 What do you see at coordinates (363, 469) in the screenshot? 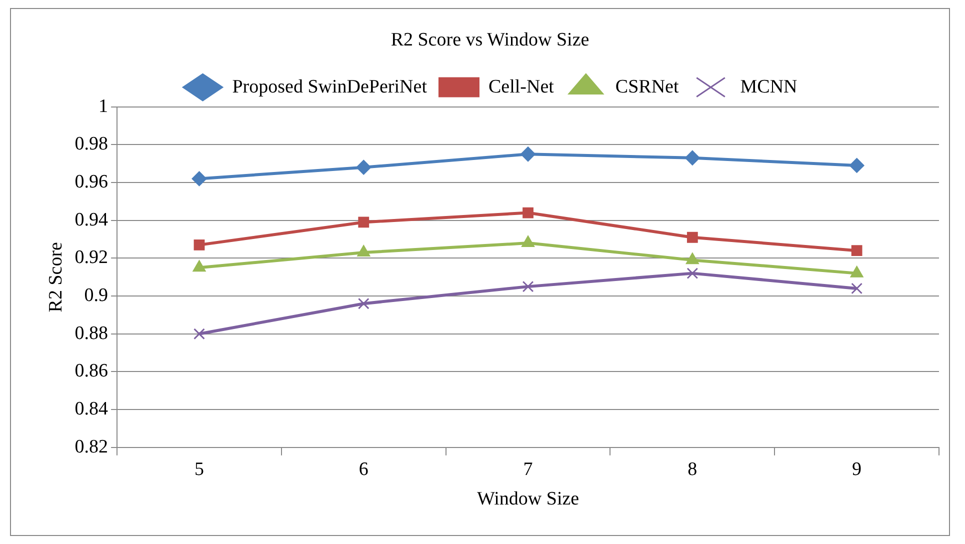
I see `x-tick-label: 6` at bounding box center [363, 469].